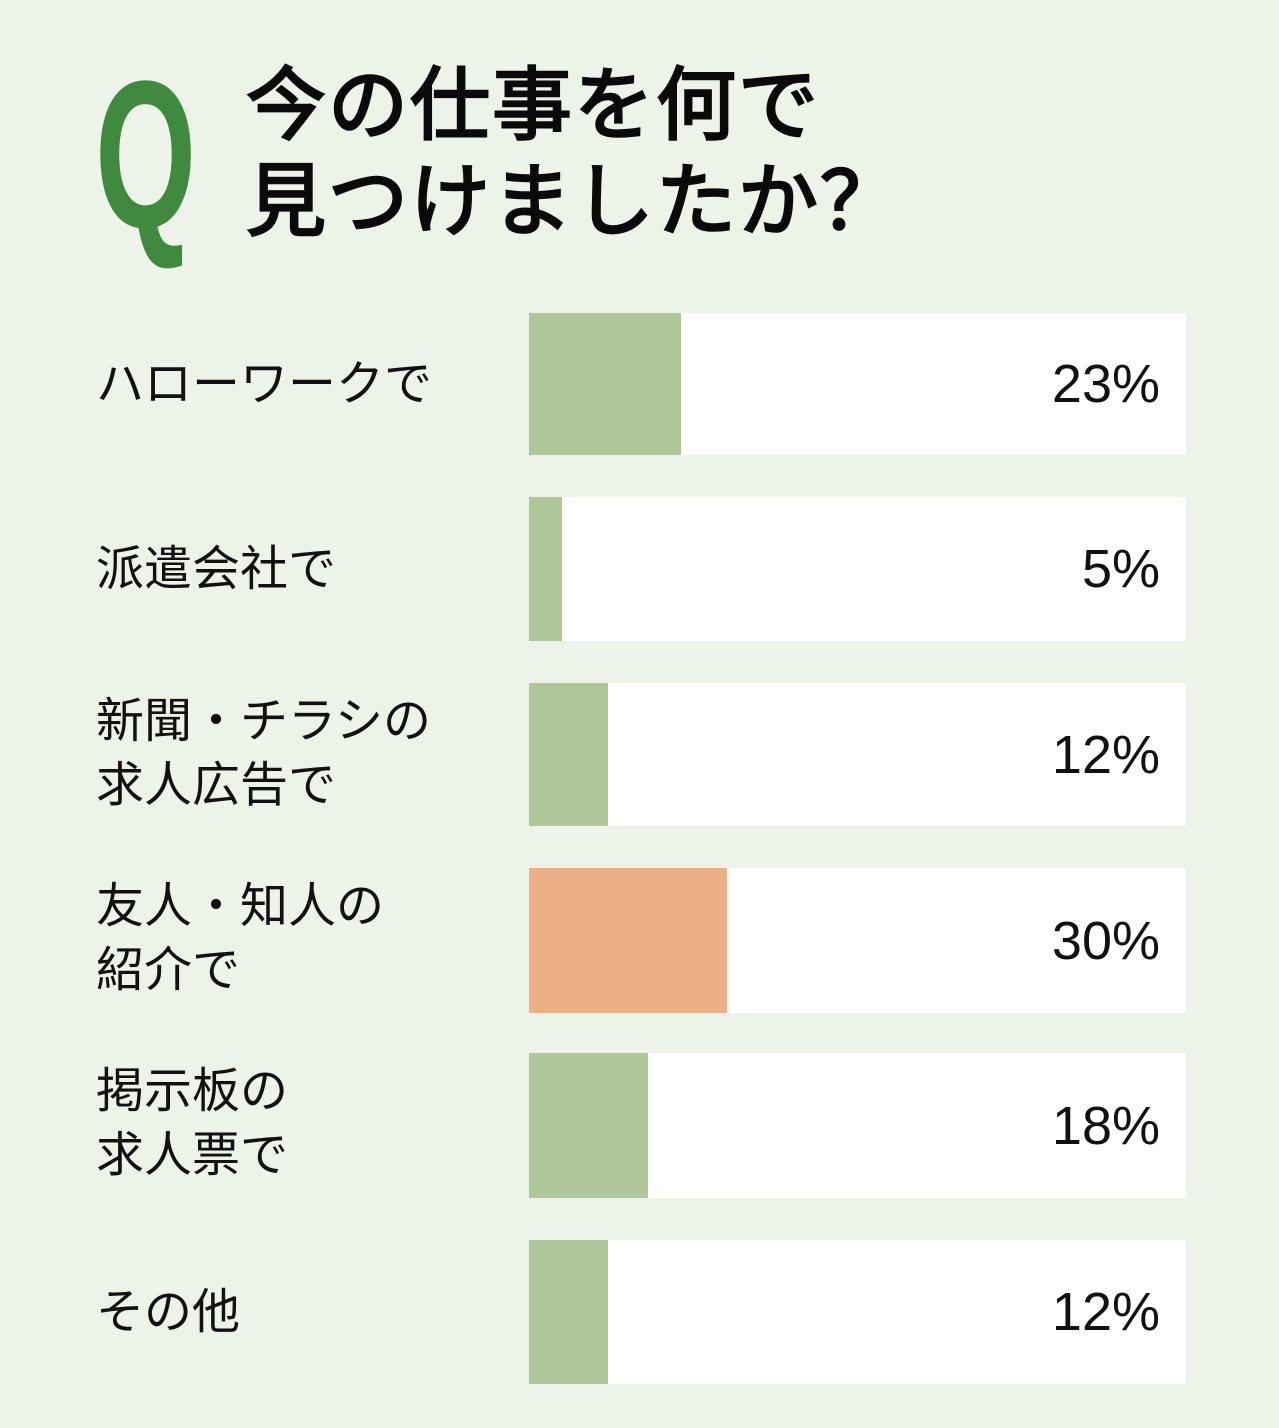 This screenshot has height=1428, width=1279. Describe the element at coordinates (264, 753) in the screenshot. I see `category-label: 新聞・チラシの 求人広告で` at that location.